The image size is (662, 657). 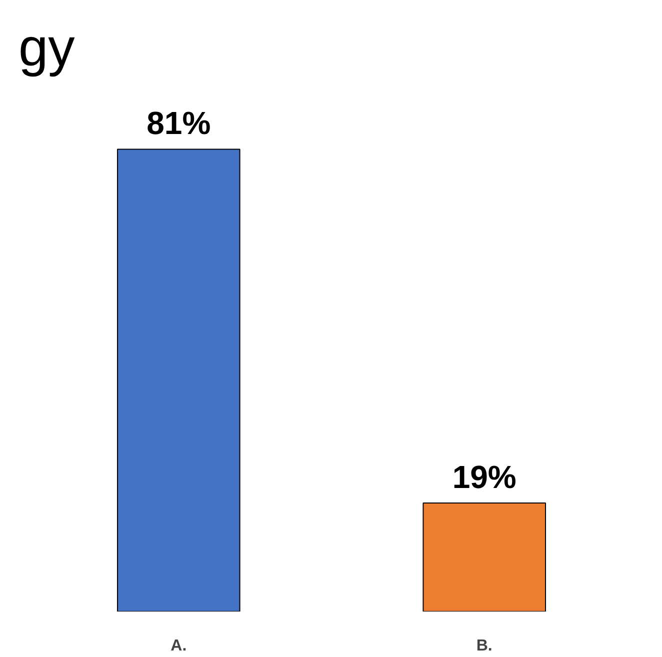 I want to click on x-tick-label: B., so click(x=484, y=646).